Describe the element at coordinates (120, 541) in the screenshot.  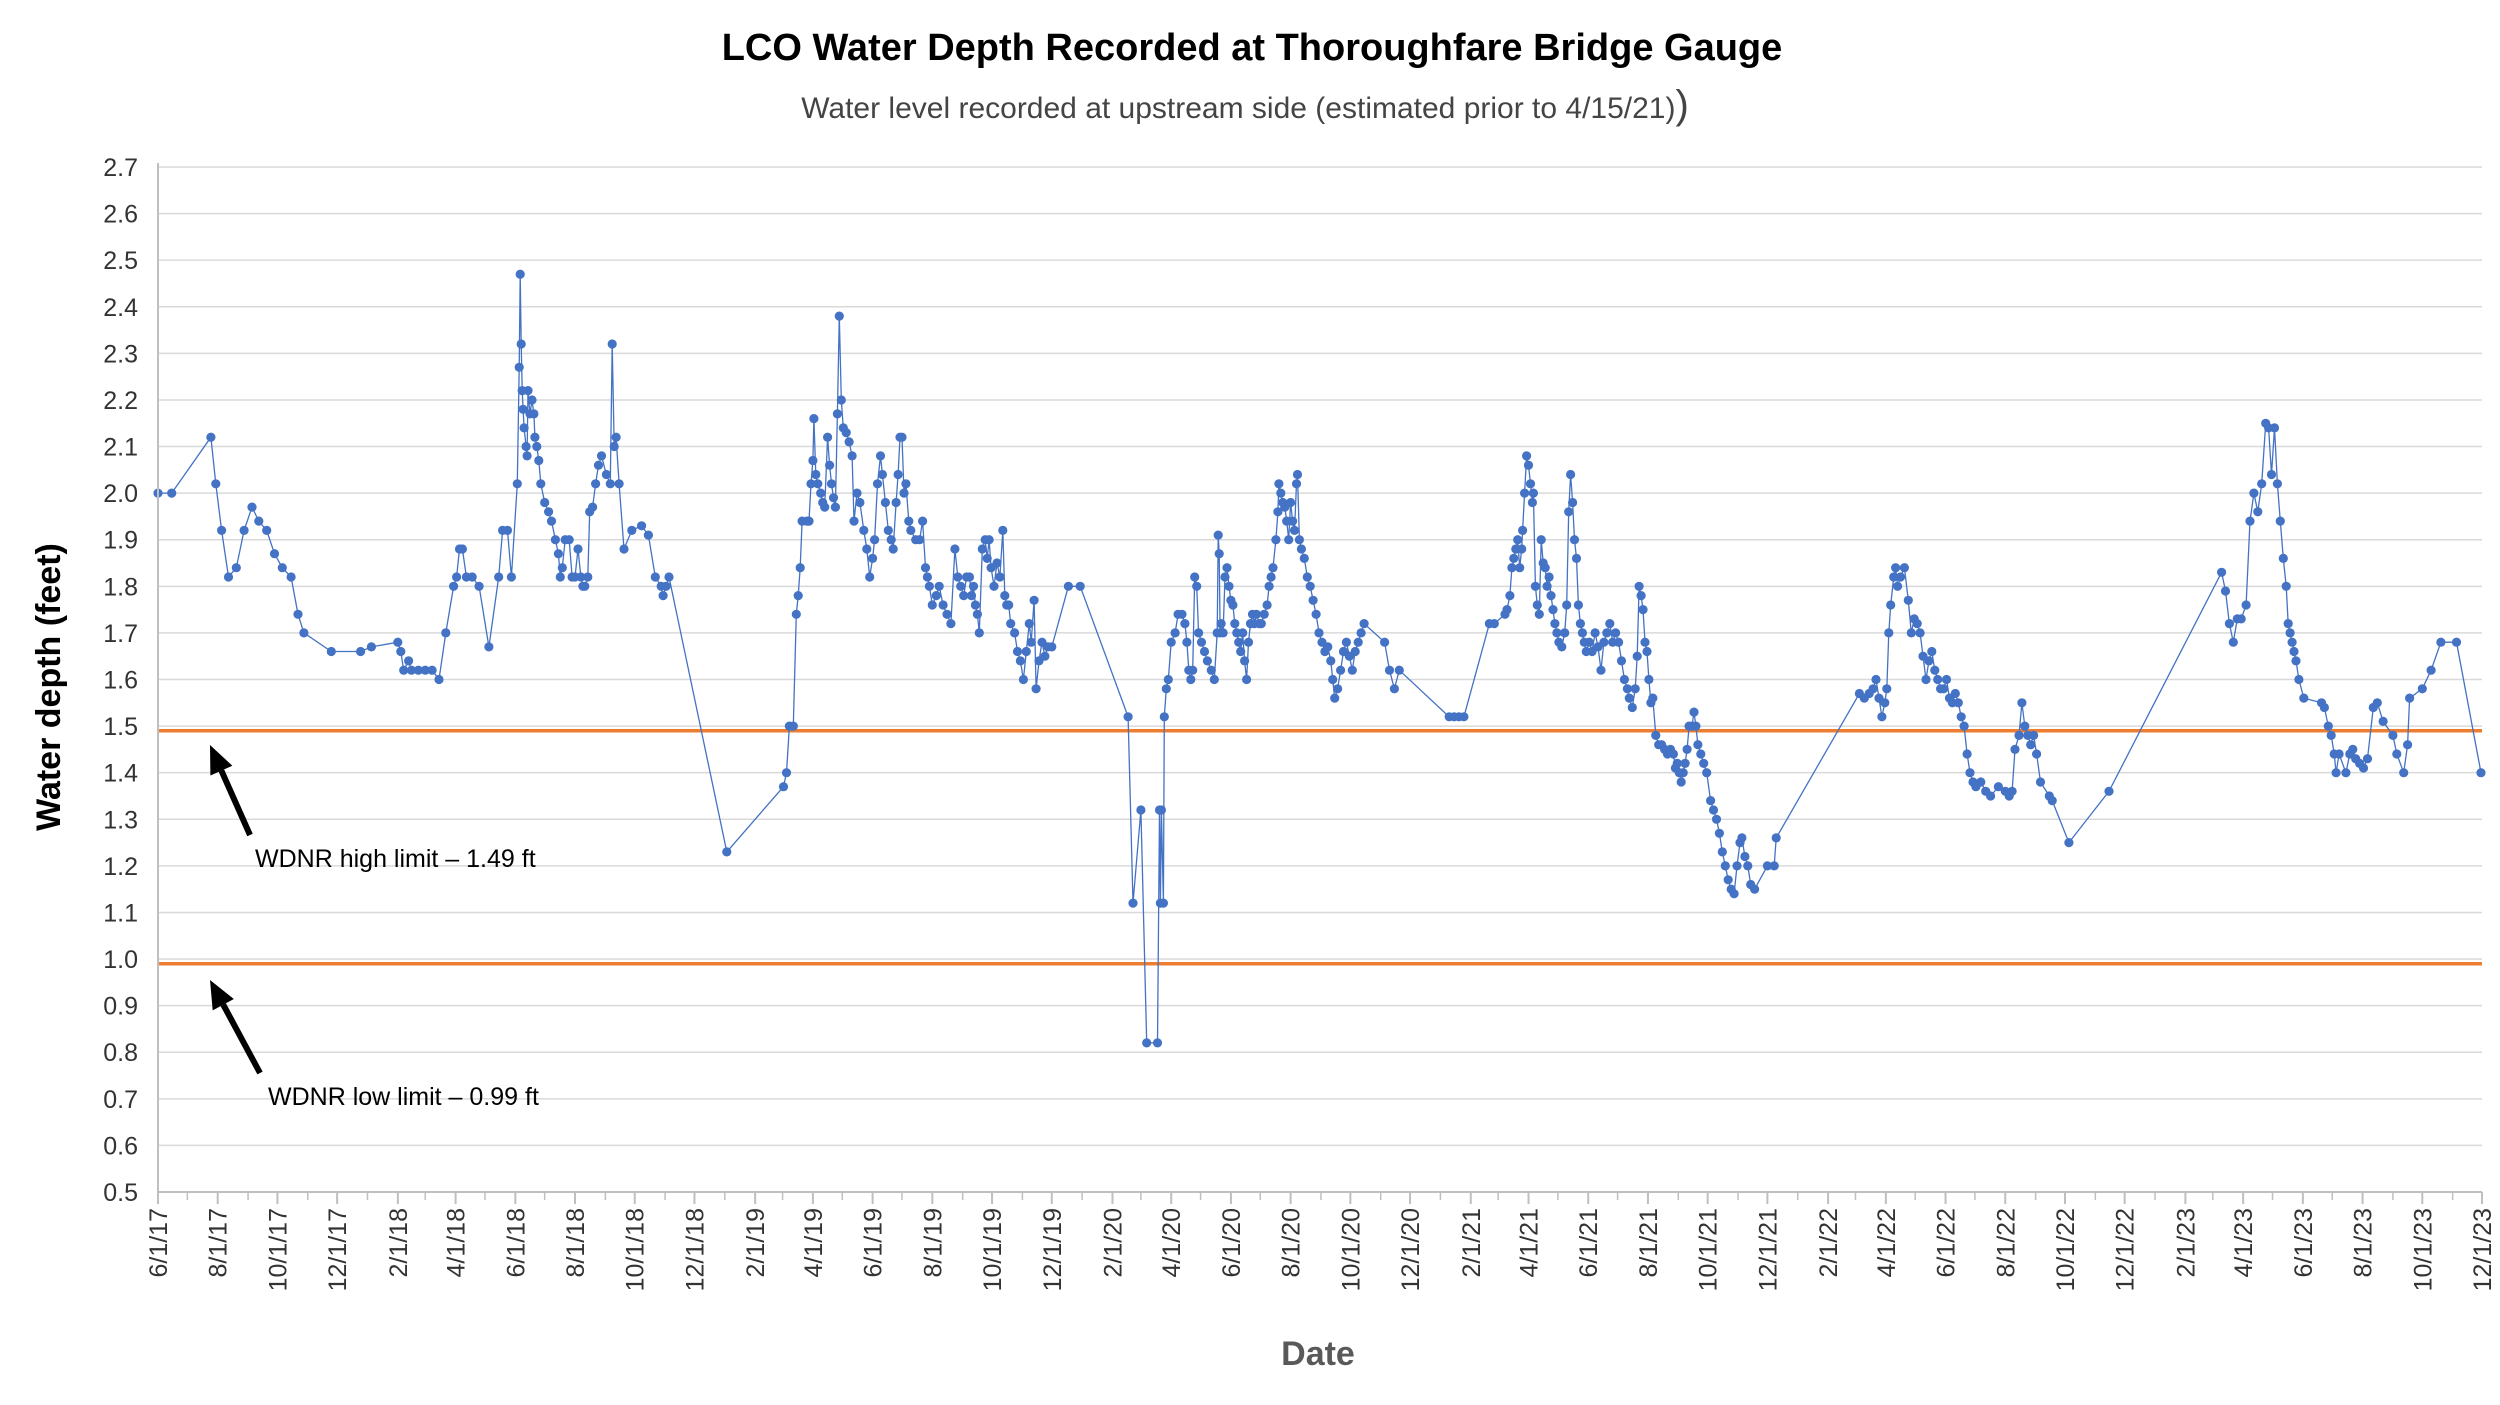
I see `y-tick-label: 1.9` at that location.